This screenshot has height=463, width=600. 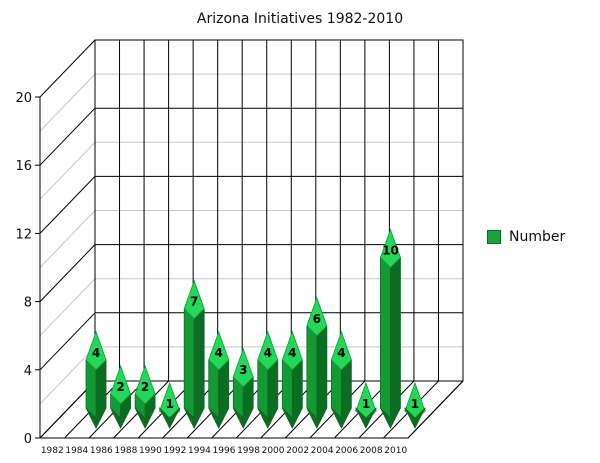 What do you see at coordinates (248, 451) in the screenshot?
I see `x-tick-label: 1998` at bounding box center [248, 451].